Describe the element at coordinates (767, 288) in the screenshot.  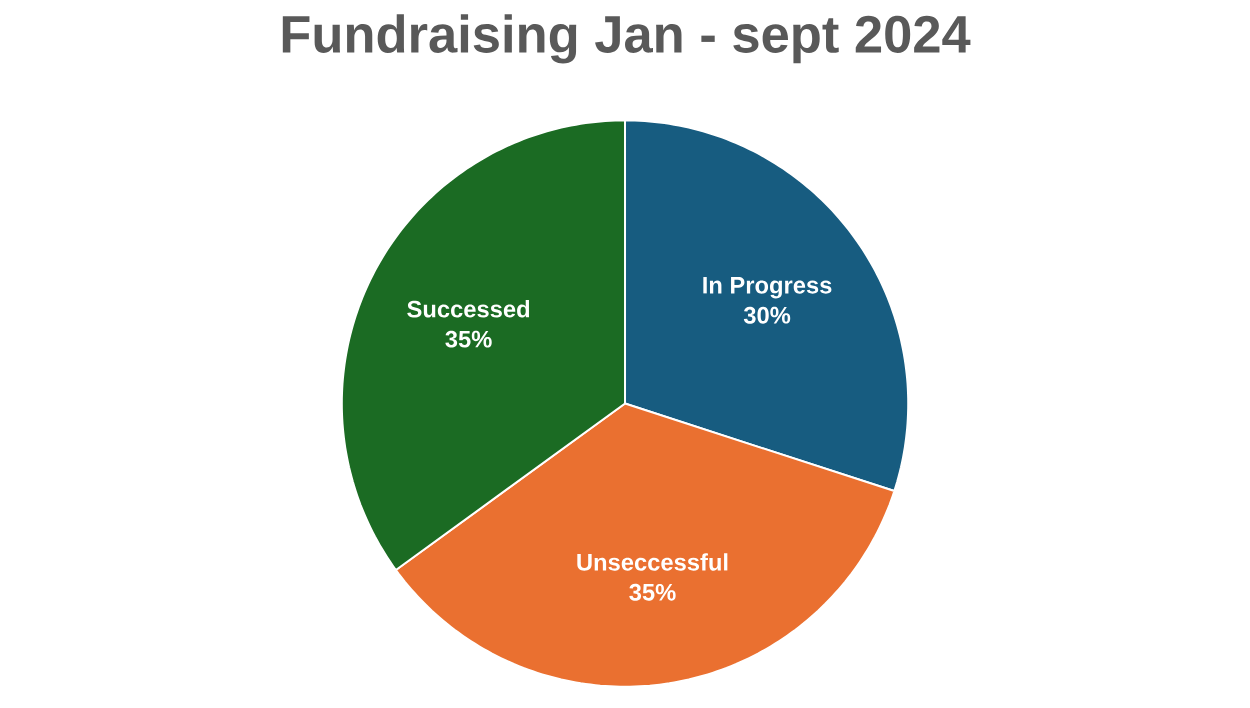
I see `slice-label: In Progress` at that location.